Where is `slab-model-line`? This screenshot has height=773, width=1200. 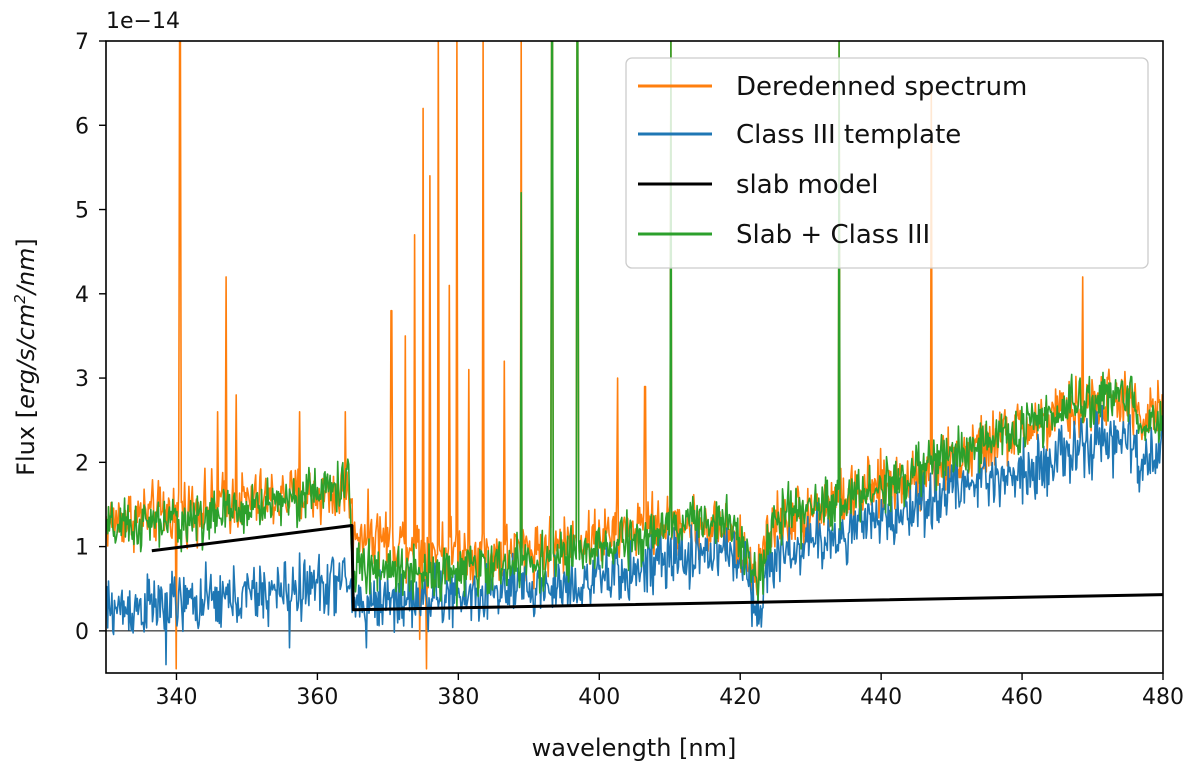
slab-model-line is located at coordinates (657, 568).